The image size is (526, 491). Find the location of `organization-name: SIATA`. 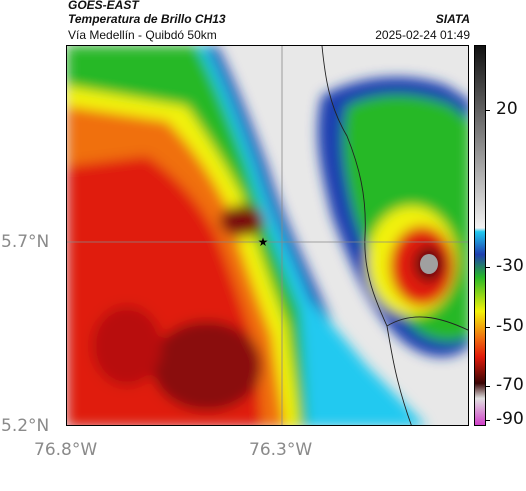

organization-name: SIATA is located at coordinates (452, 19).